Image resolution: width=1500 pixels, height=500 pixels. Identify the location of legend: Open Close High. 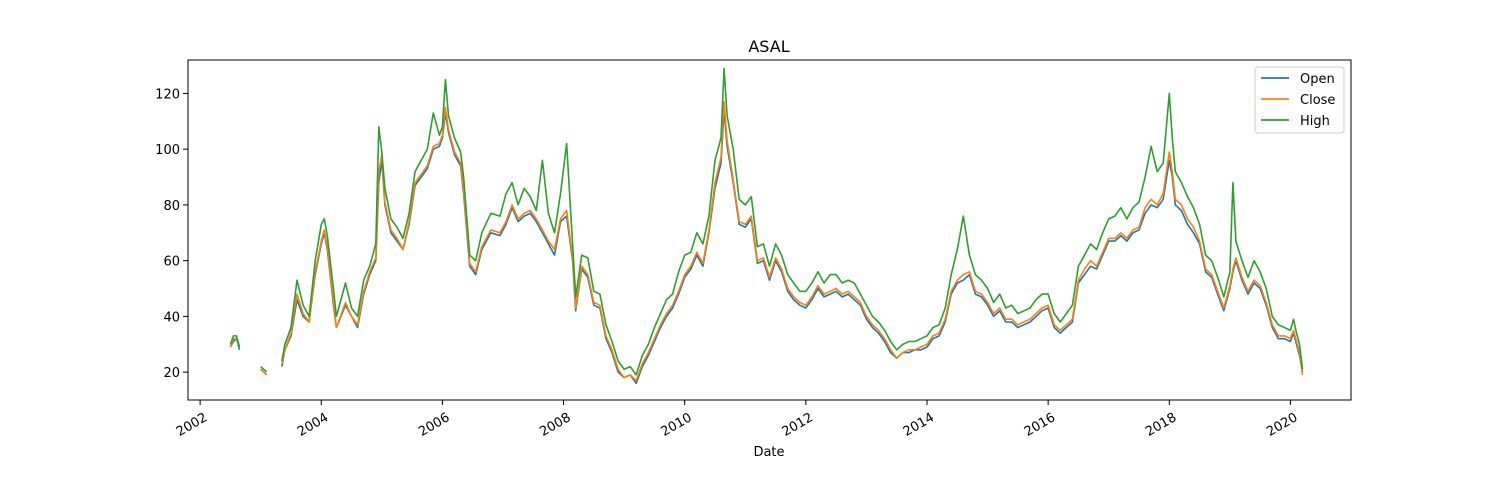
(1299, 100).